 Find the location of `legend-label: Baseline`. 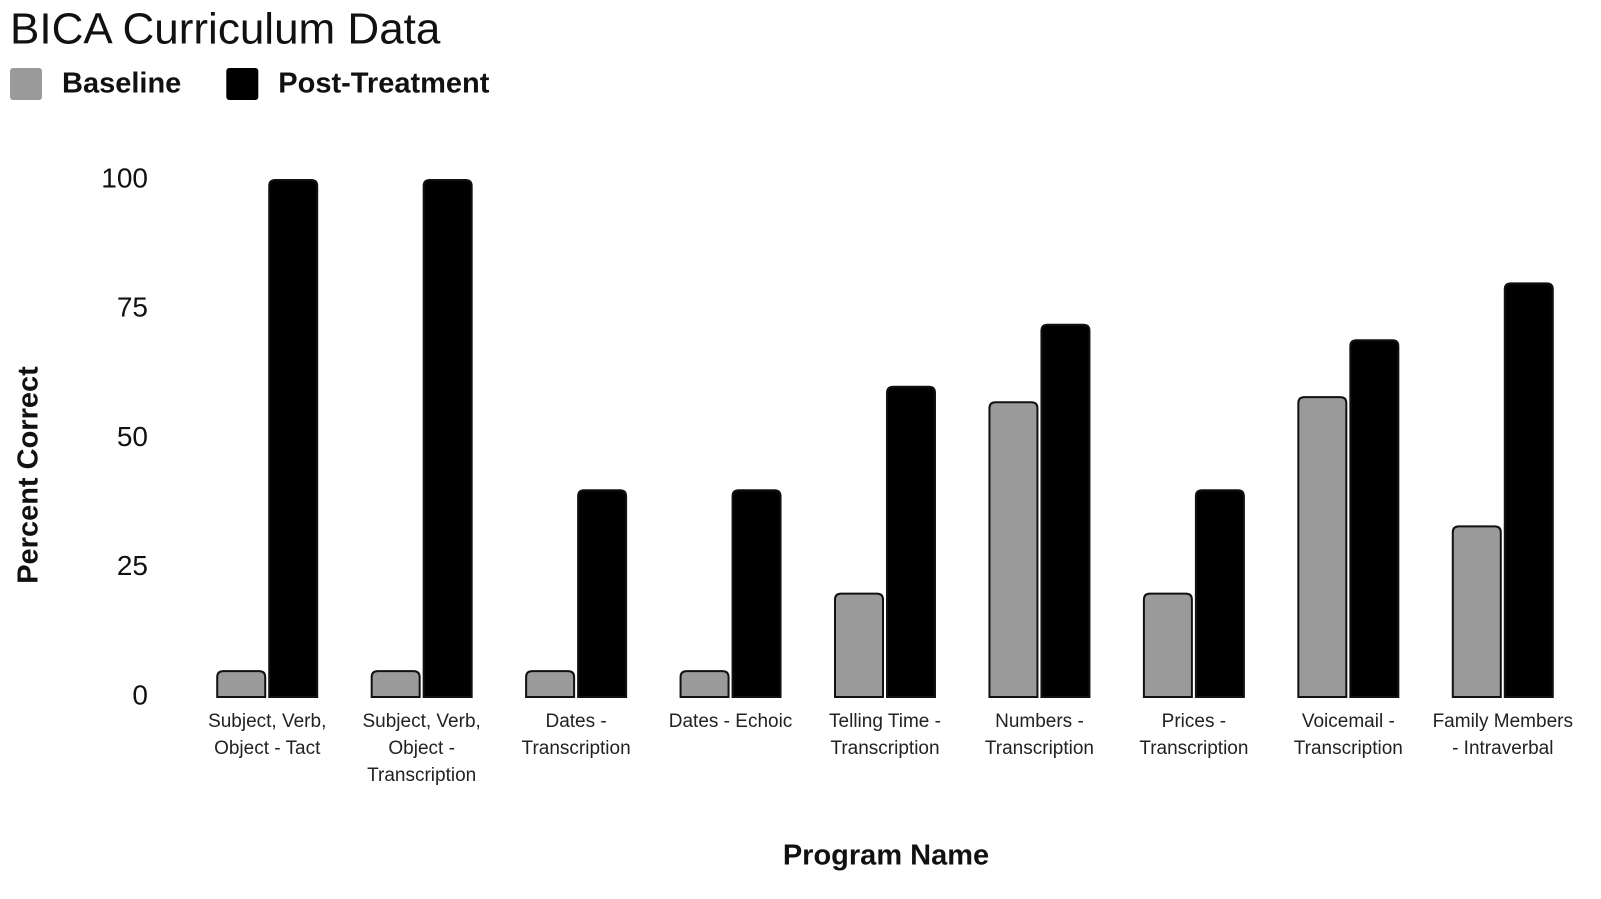

legend-label: Baseline is located at coordinates (121, 84).